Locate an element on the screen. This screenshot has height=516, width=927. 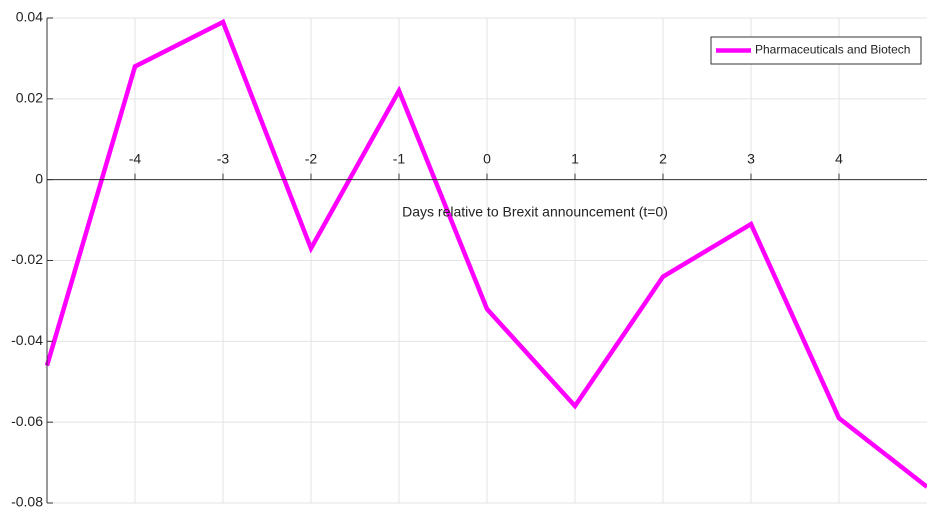
y-tick-label: -0.02 is located at coordinates (27, 259).